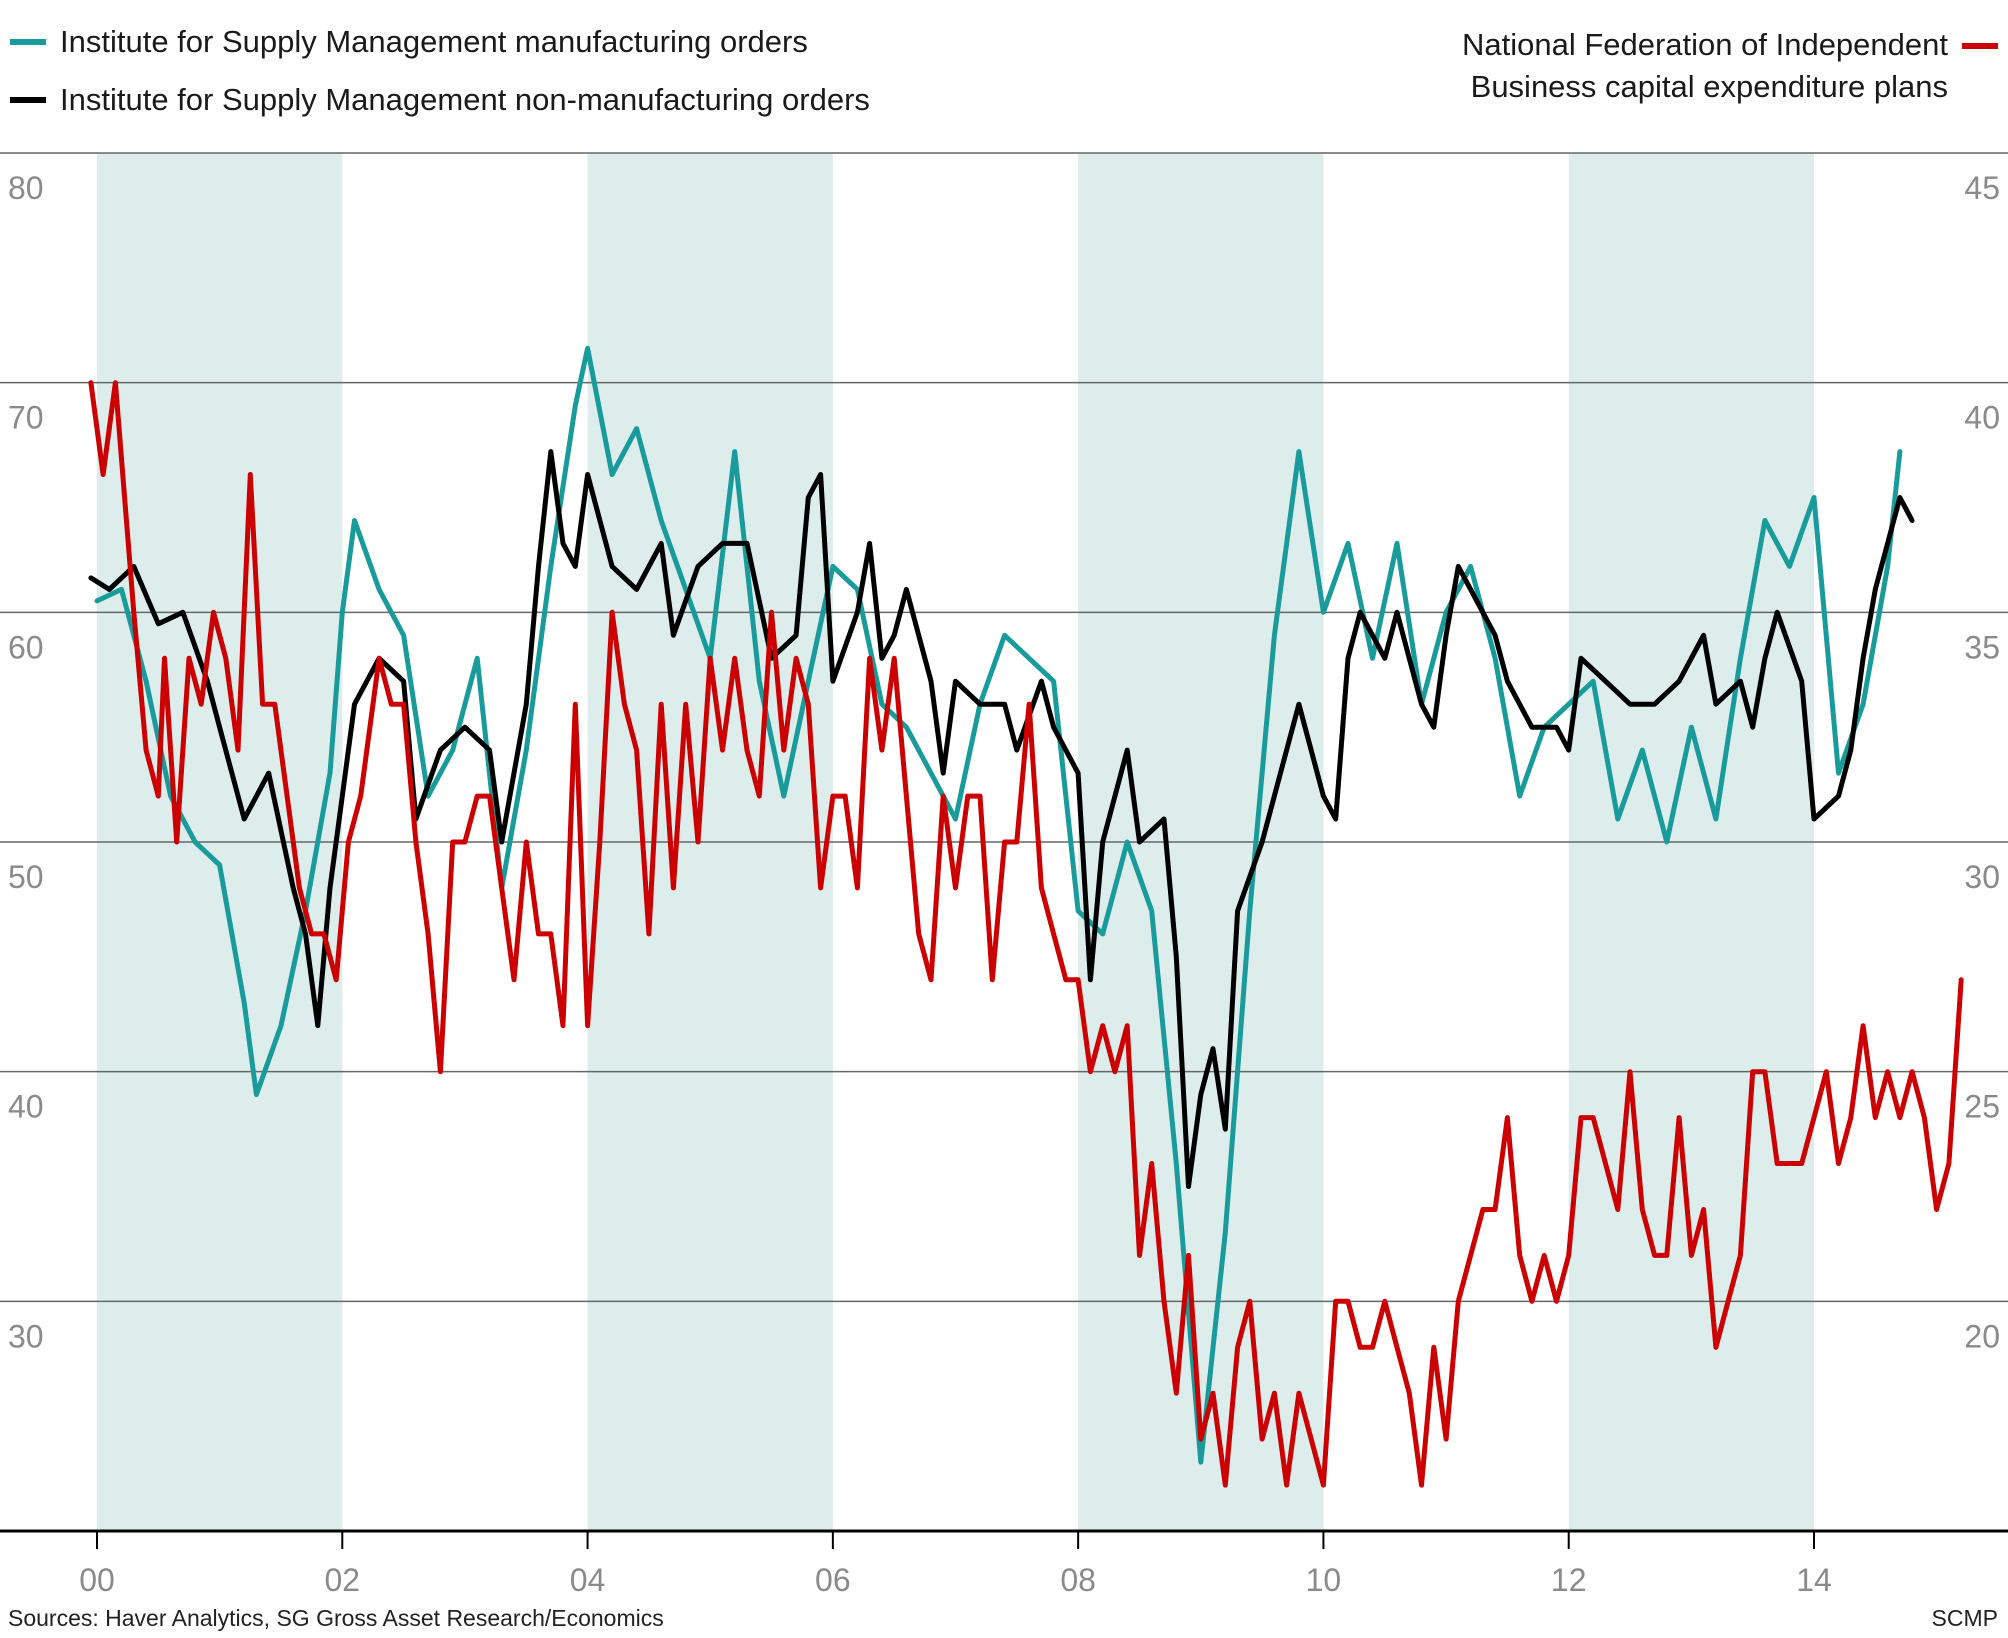 The image size is (2008, 1638). Describe the element at coordinates (833, 1580) in the screenshot. I see `x-tick-label-06: 06` at that location.